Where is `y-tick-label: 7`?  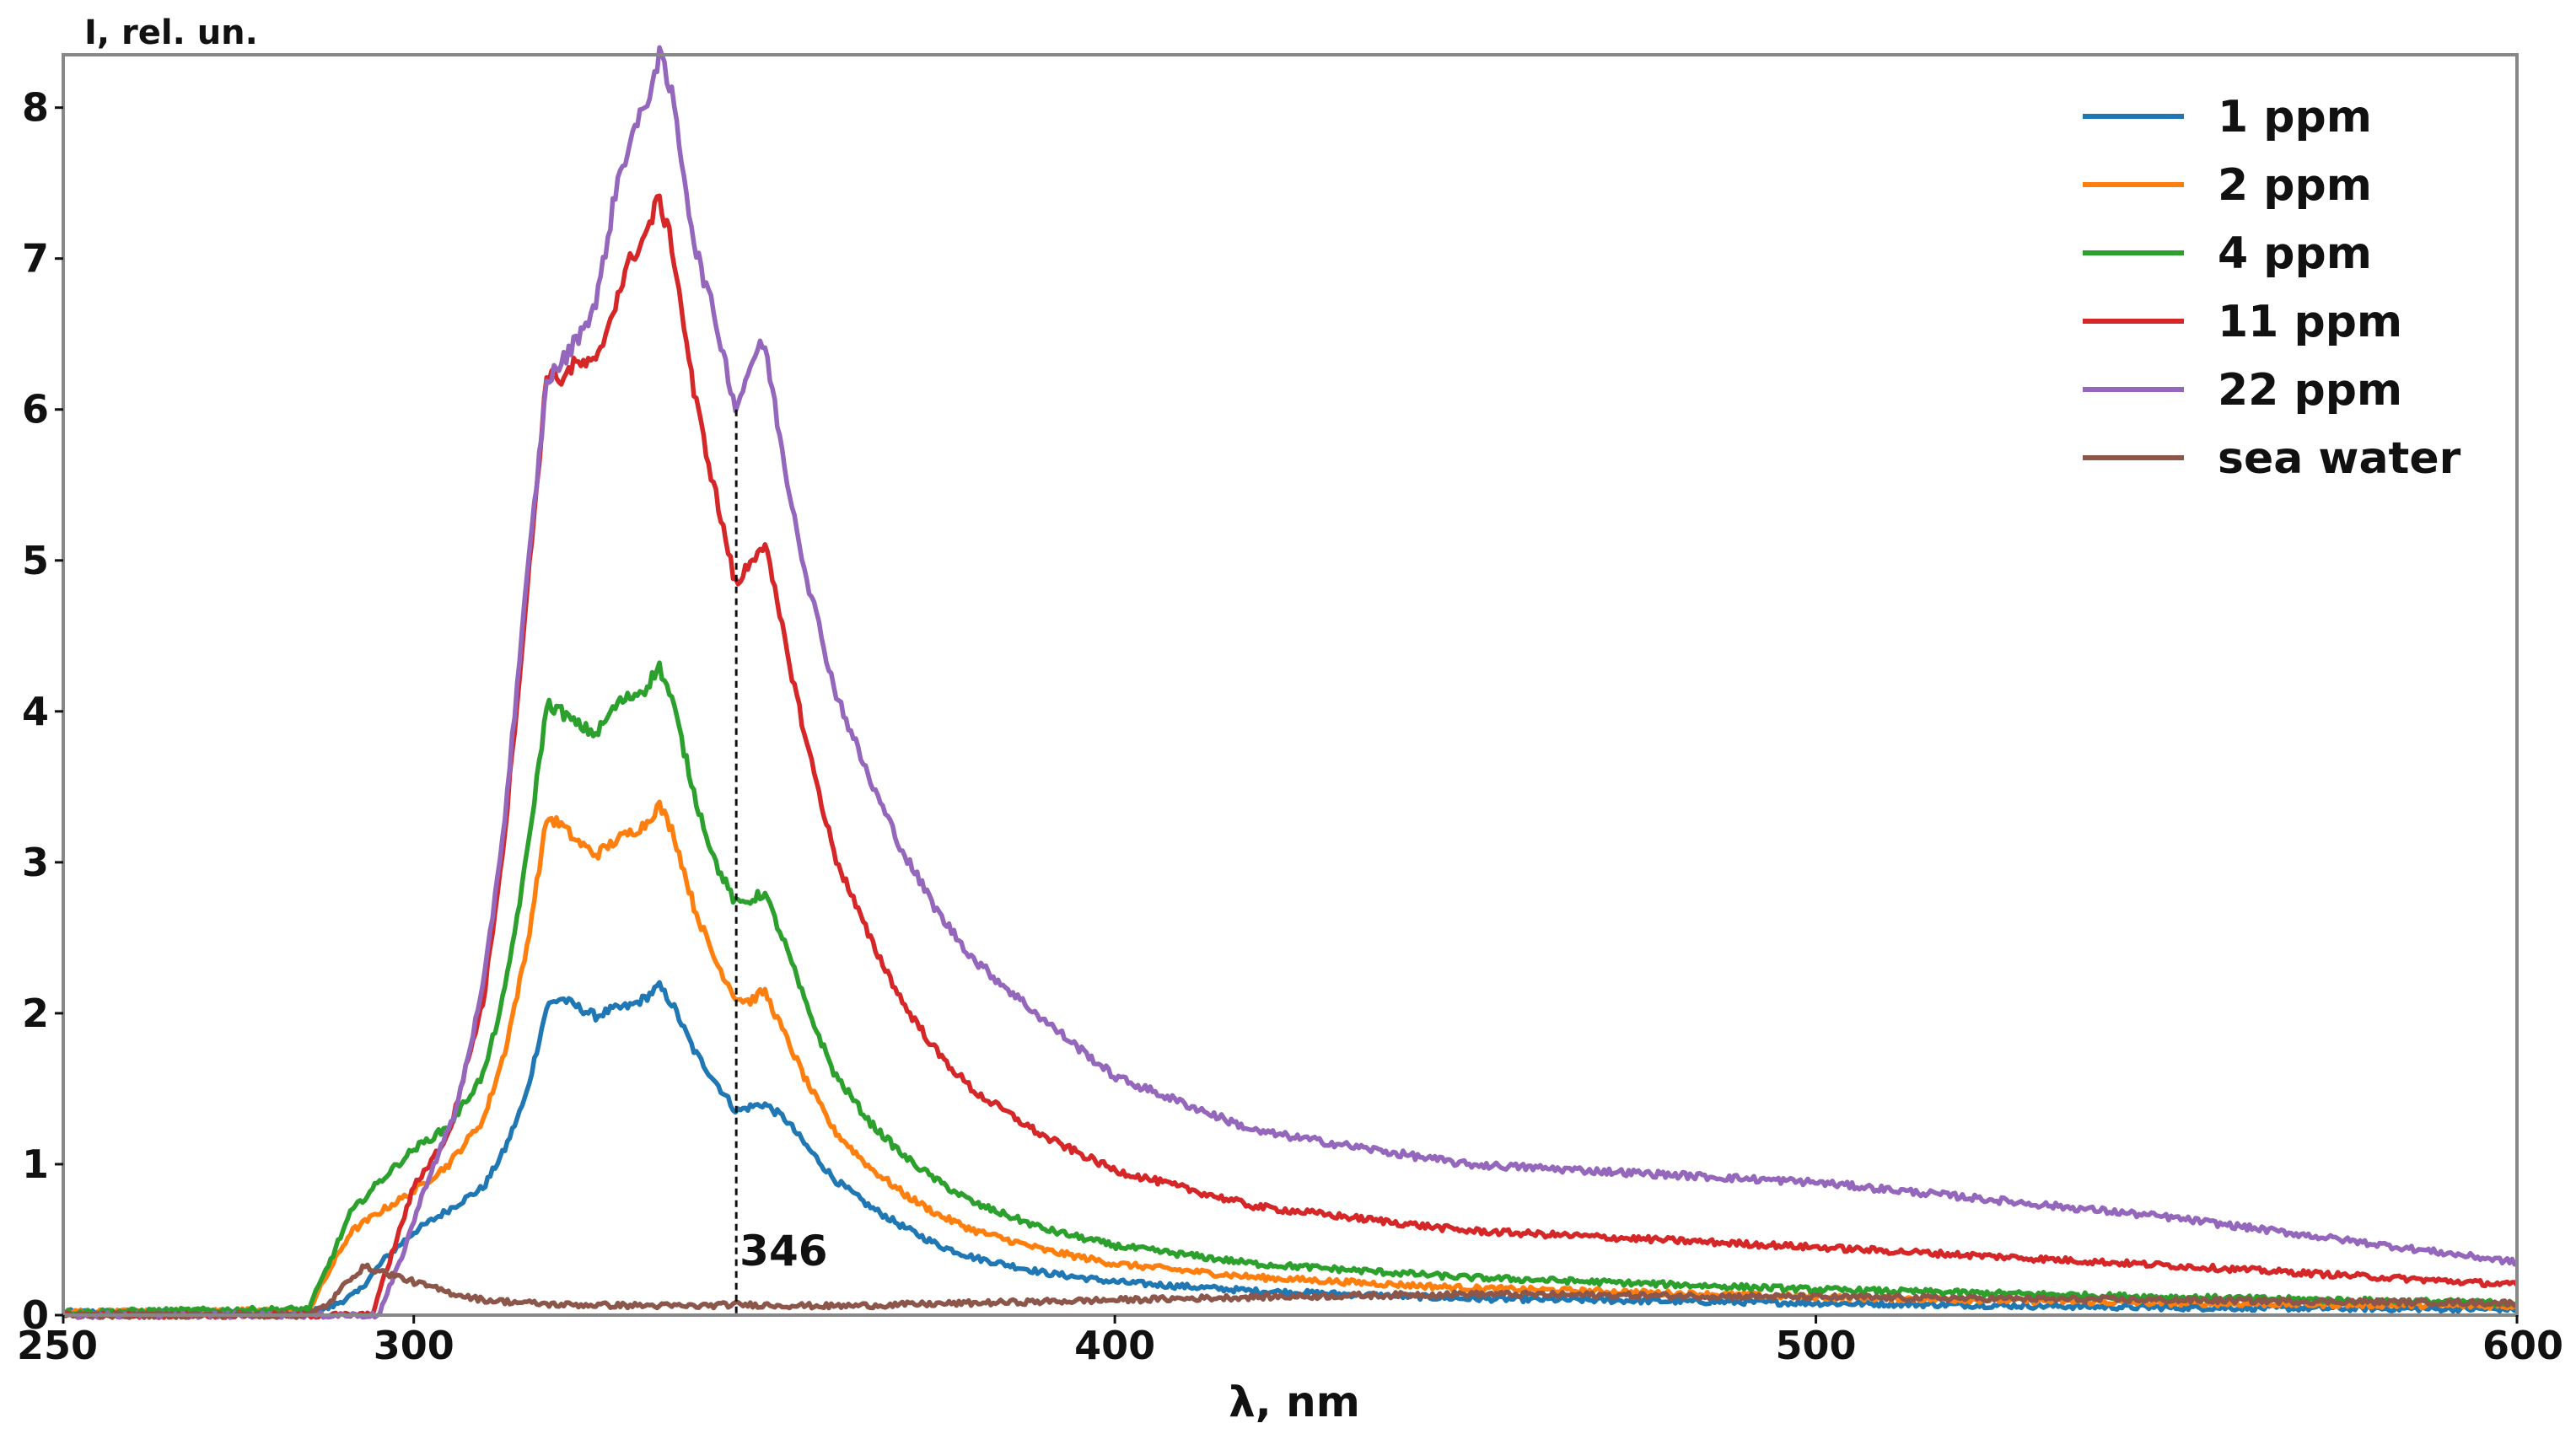 y-tick-label: 7 is located at coordinates (35, 259).